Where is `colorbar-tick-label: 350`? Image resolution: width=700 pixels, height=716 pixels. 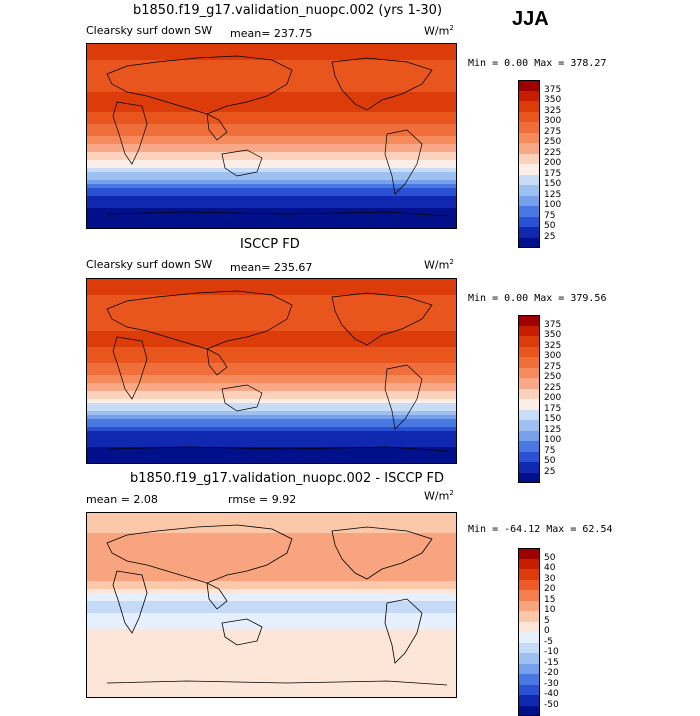
colorbar-tick-label: 350 is located at coordinates (552, 100).